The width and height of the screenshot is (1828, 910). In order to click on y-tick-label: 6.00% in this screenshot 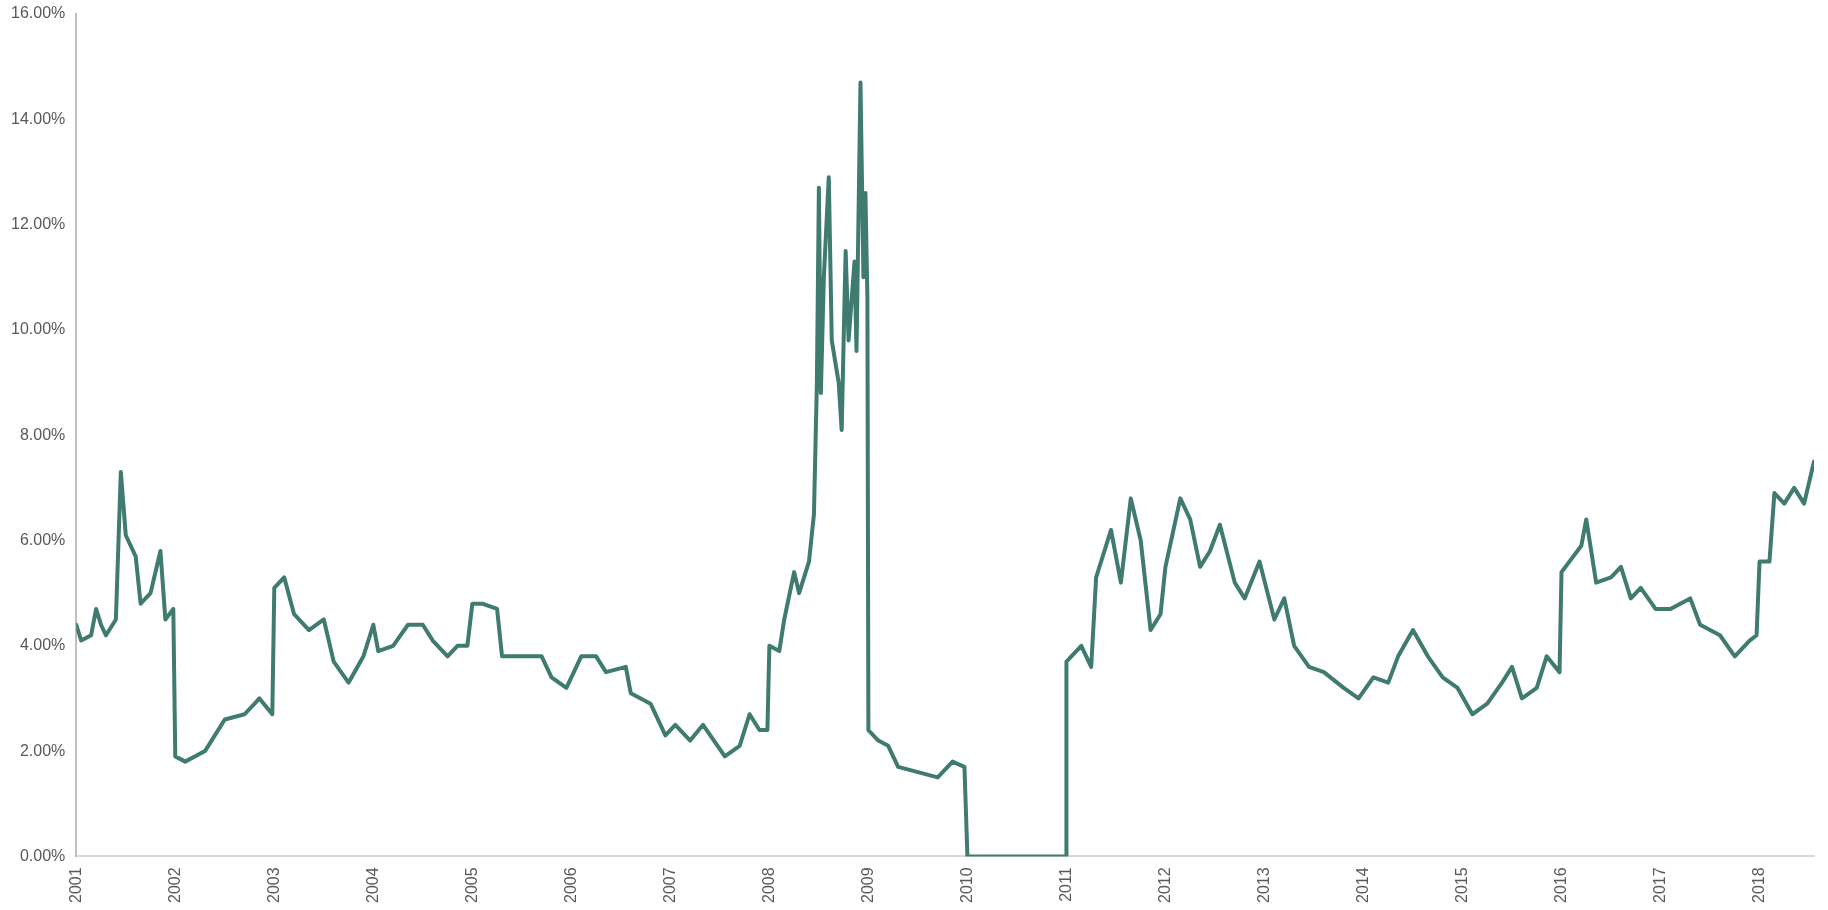, I will do `click(42, 539)`.